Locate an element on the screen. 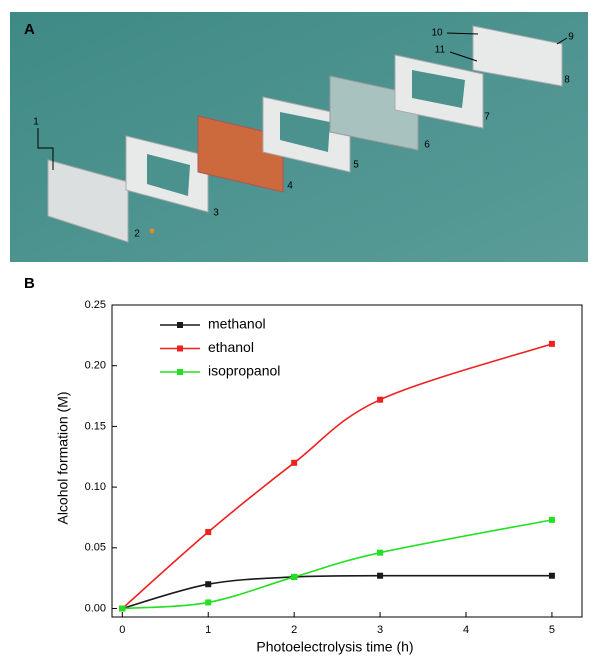 The width and height of the screenshot is (599, 665). callout-number: 7 is located at coordinates (487, 117).